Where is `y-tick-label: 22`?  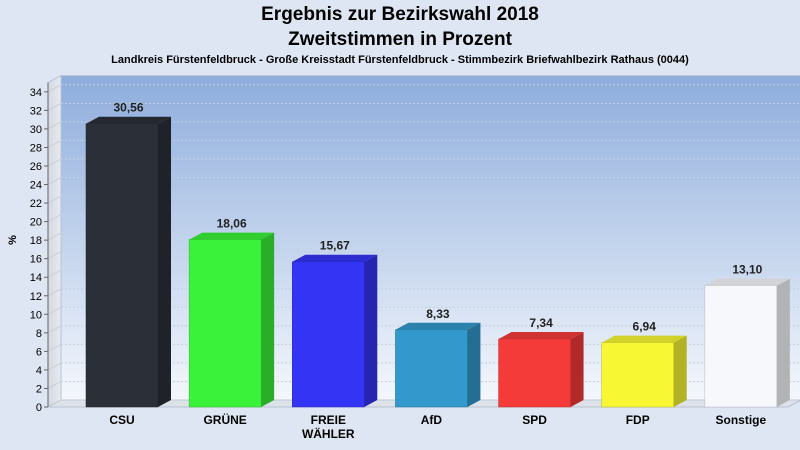
y-tick-label: 22 is located at coordinates (36, 204).